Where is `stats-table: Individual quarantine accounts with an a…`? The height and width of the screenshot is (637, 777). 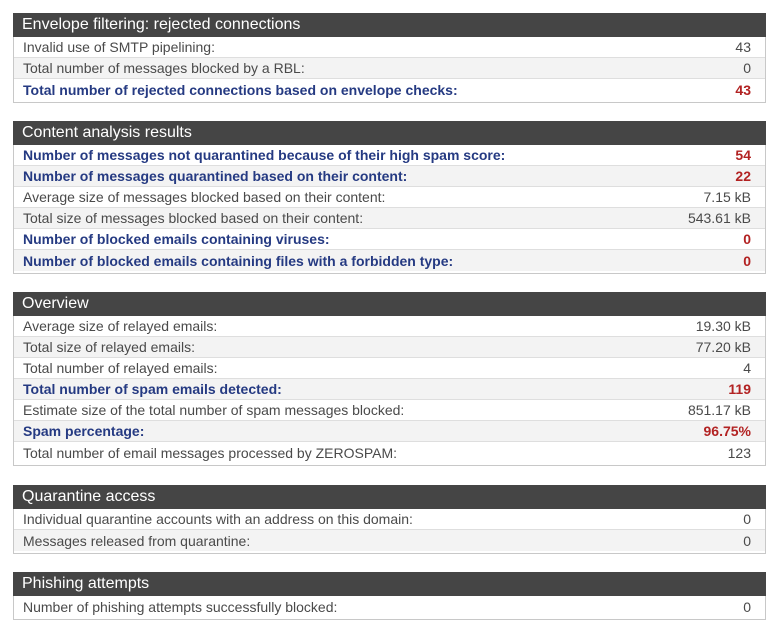
stats-table: Individual quarantine accounts with an a… is located at coordinates (389, 531).